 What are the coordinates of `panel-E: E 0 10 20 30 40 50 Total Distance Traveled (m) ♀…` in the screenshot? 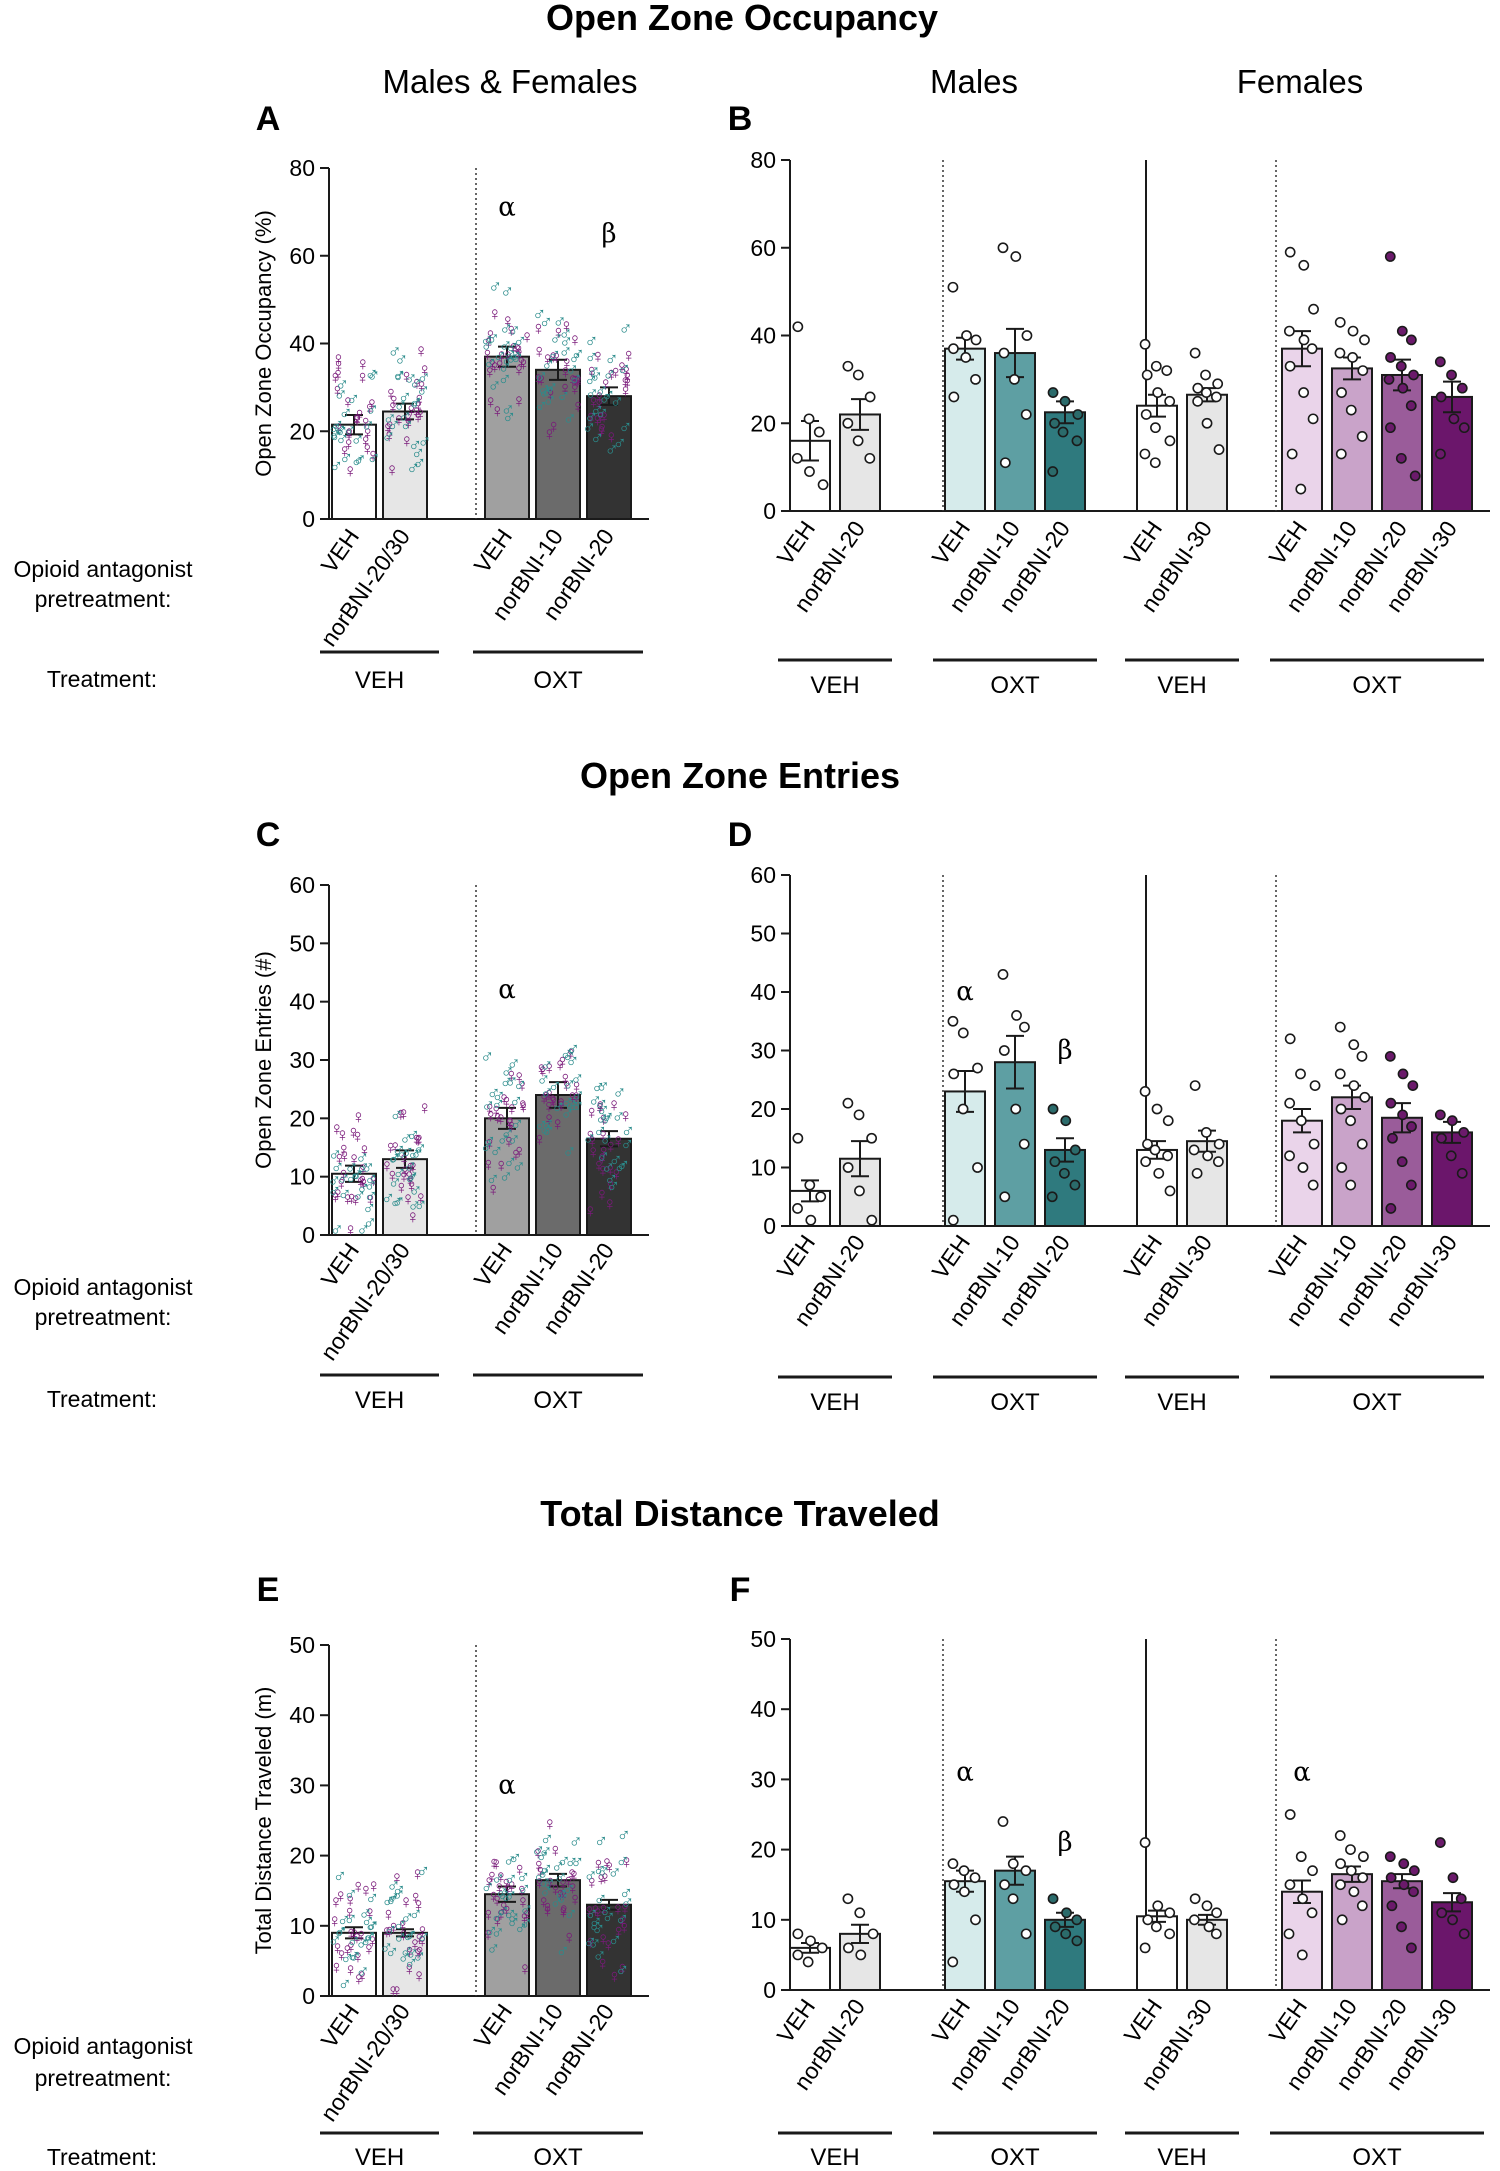 It's located at (450, 1871).